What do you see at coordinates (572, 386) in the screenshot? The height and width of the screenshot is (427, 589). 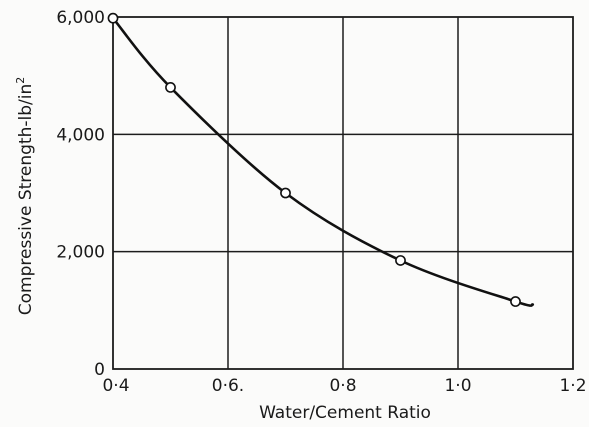 I see `x-tick-label: 1·2` at bounding box center [572, 386].